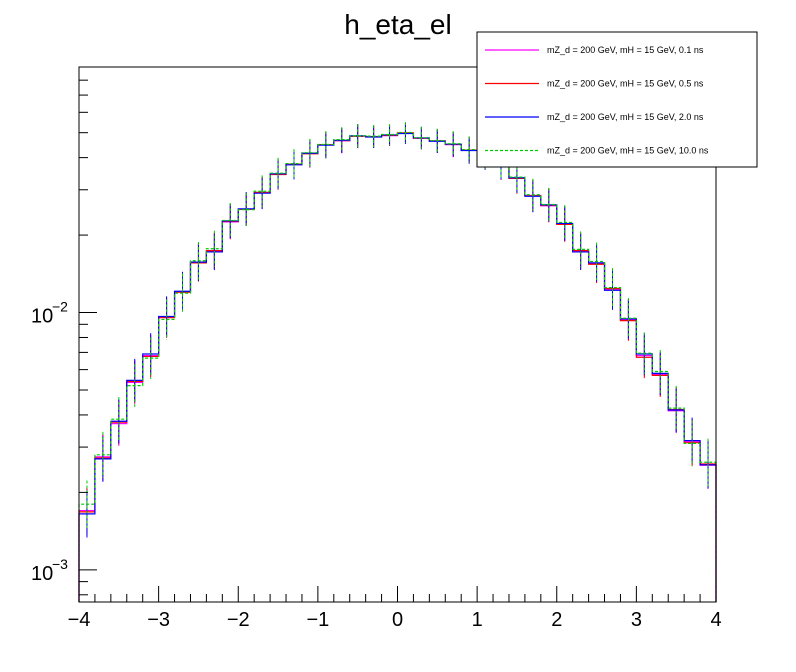  Describe the element at coordinates (397, 24) in the screenshot. I see `chart-title: h_eta_el` at that location.